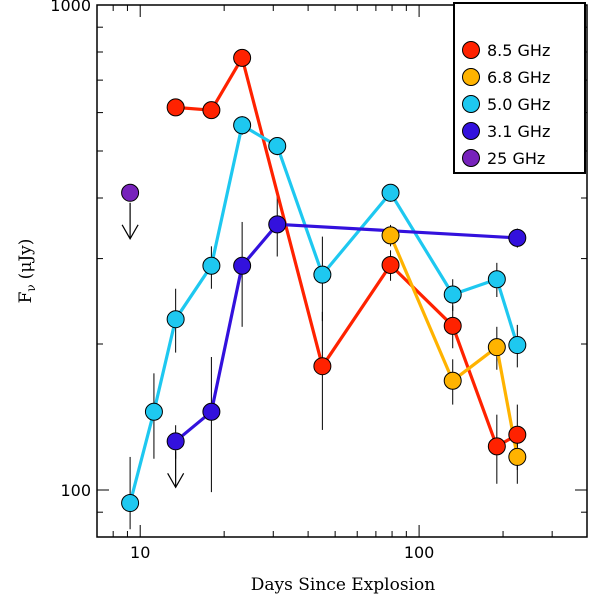 This screenshot has height=598, width=589. I want to click on x-tick-label: 100, so click(419, 552).